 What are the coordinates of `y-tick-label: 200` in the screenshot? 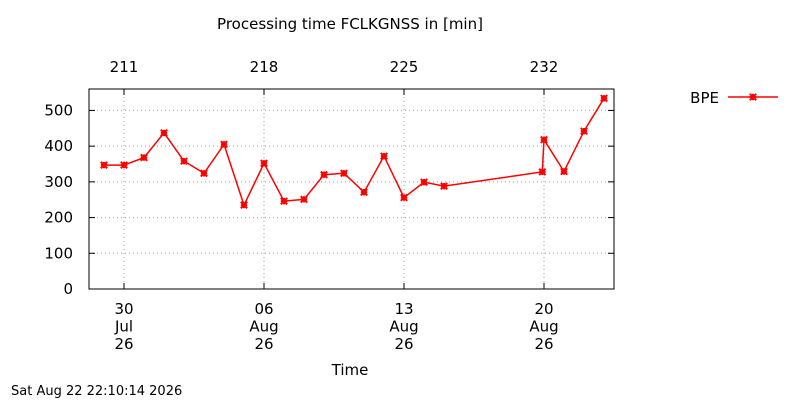 It's located at (58, 218).